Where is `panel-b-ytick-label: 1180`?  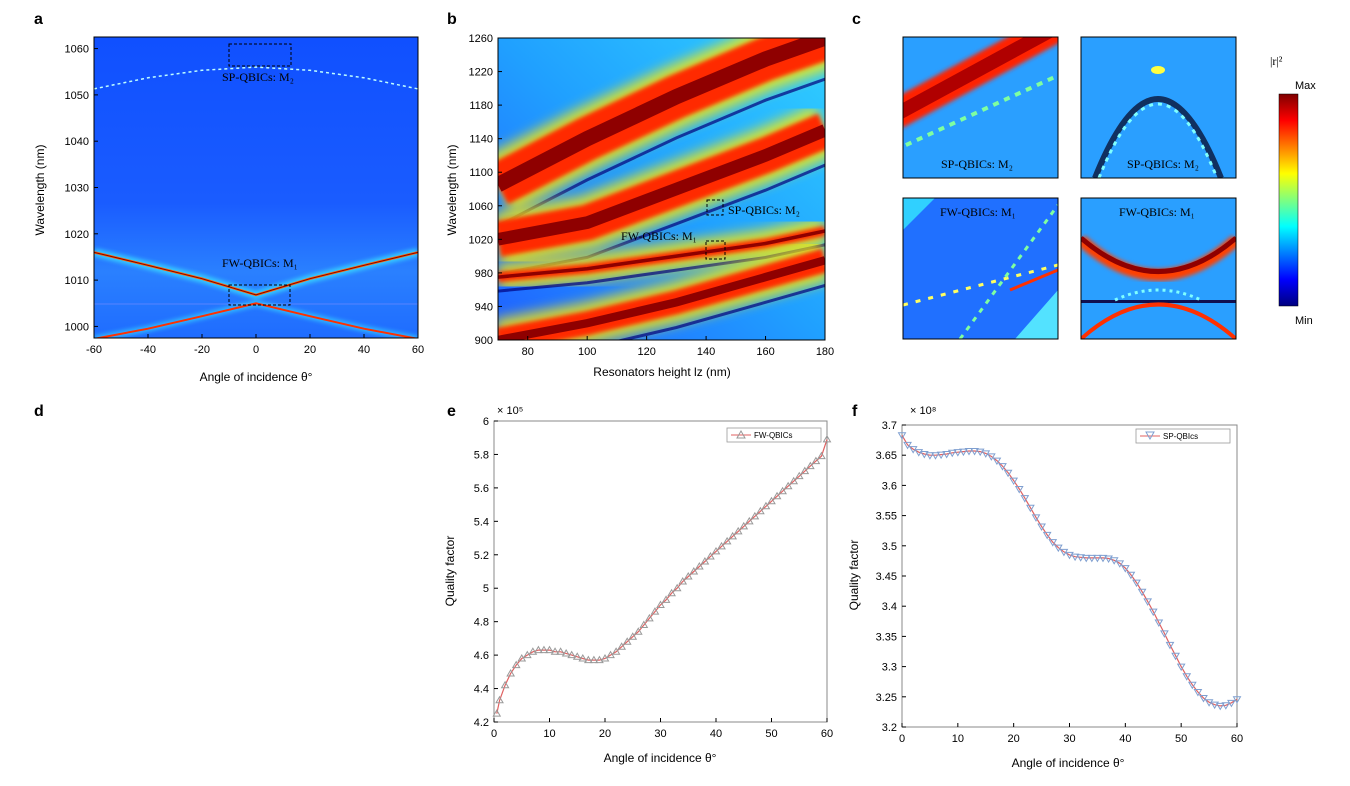
panel-b-ytick-label: 1180 is located at coordinates (481, 106).